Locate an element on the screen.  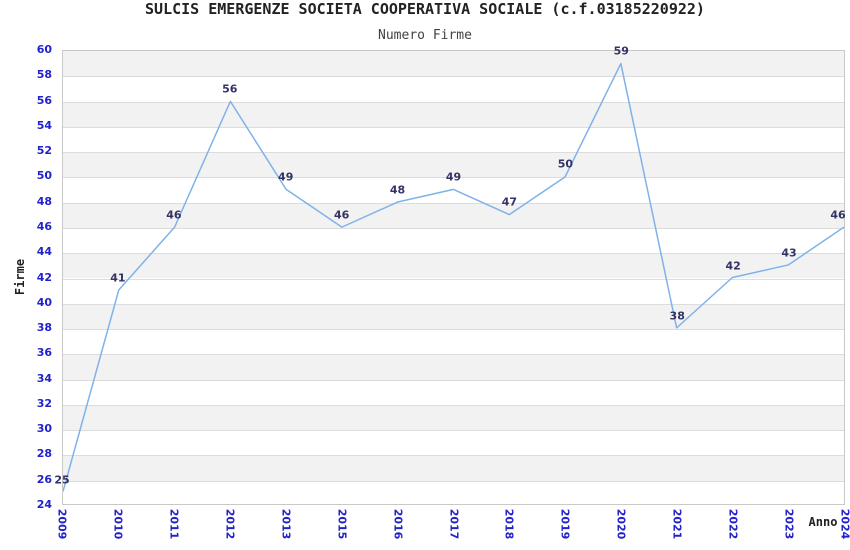
x-tick-label: 2013 is located at coordinates (286, 524).